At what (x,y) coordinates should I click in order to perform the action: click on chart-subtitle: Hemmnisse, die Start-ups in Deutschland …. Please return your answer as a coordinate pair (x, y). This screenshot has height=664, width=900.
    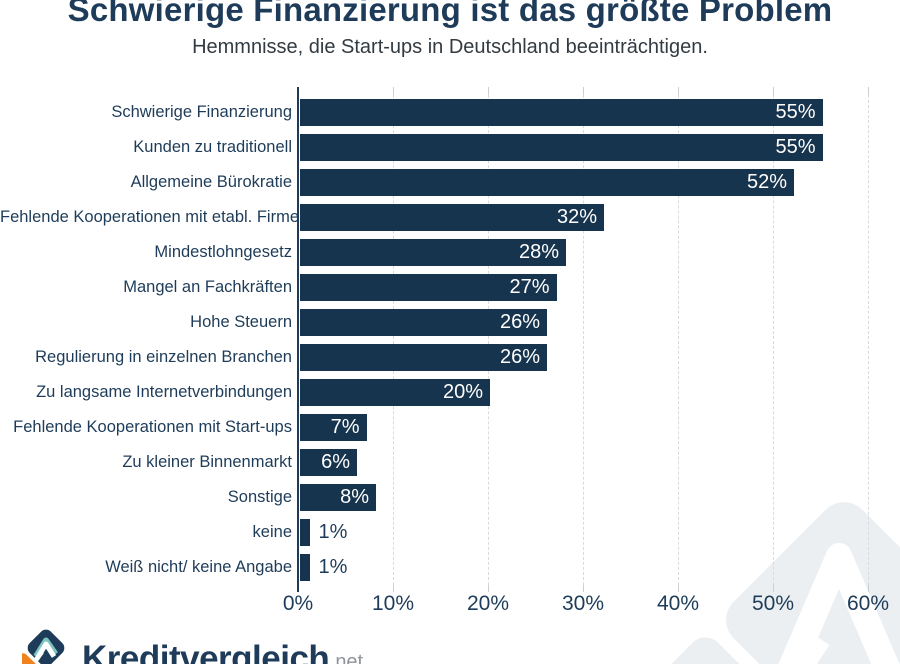
    Looking at the image, I should click on (450, 47).